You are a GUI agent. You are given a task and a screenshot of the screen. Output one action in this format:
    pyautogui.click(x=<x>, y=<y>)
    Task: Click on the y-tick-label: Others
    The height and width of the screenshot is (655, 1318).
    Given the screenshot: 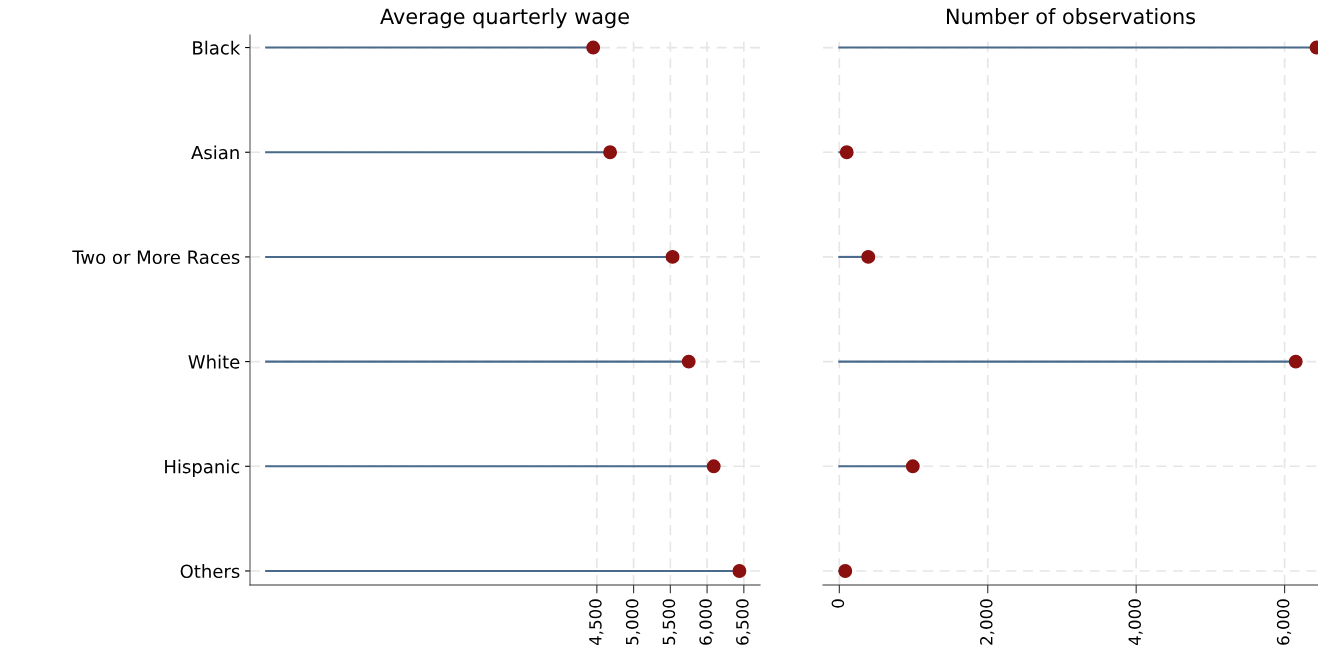 What is the action you would take?
    pyautogui.click(x=210, y=571)
    